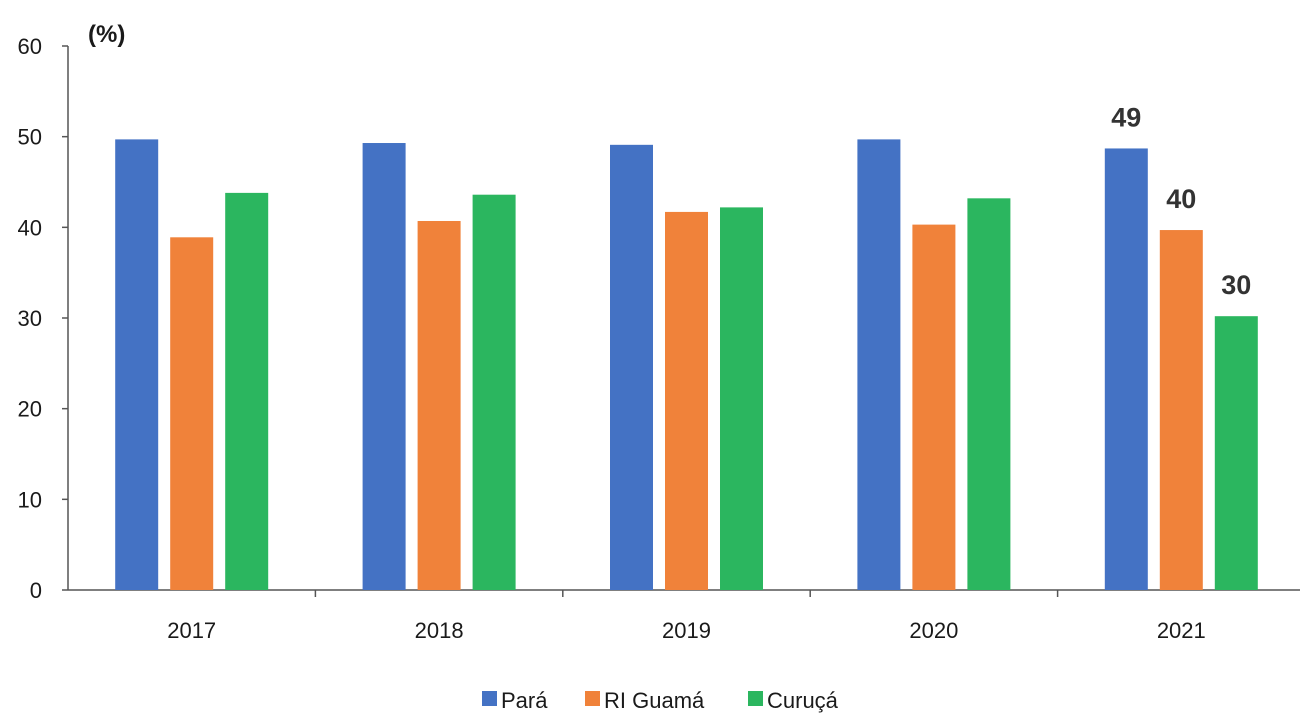 This screenshot has height=714, width=1300. I want to click on x-tick-label: 2019, so click(686, 630).